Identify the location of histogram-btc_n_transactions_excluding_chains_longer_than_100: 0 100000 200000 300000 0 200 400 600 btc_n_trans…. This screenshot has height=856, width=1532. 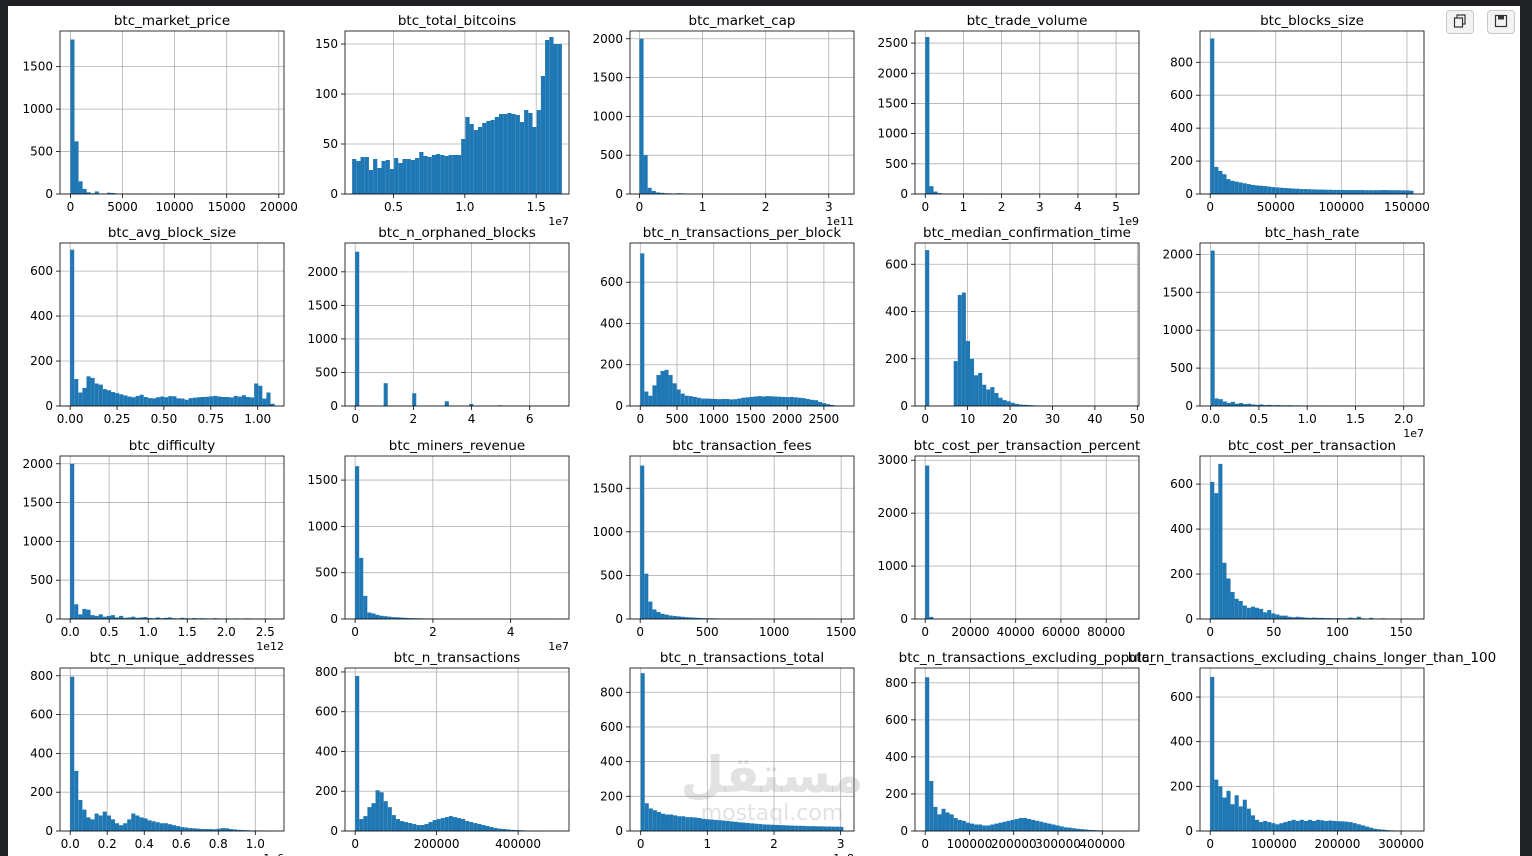
(1312, 750).